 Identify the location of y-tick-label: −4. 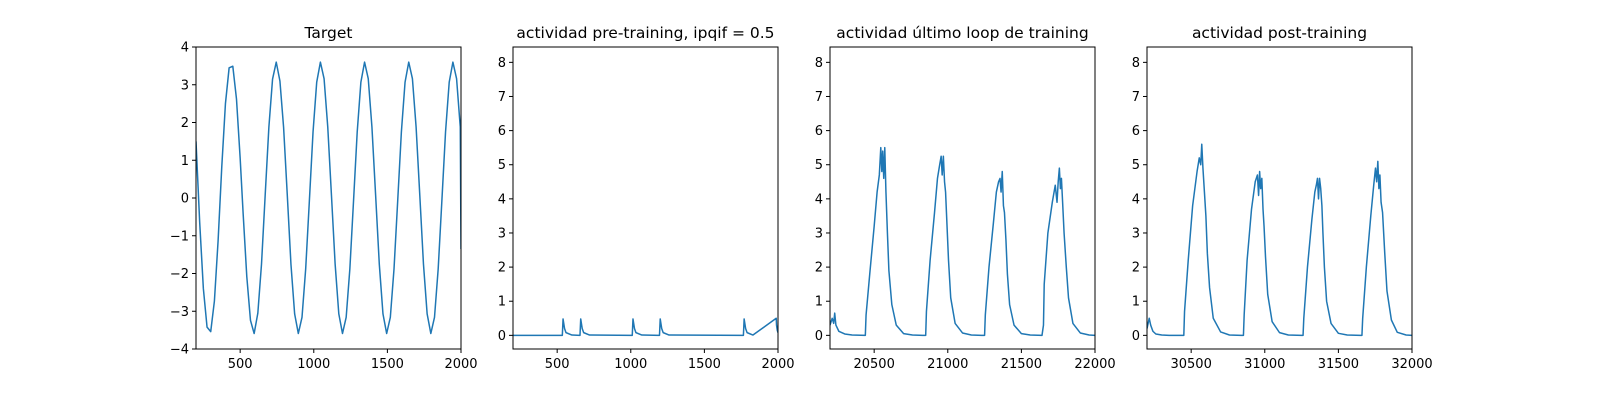
(179, 350).